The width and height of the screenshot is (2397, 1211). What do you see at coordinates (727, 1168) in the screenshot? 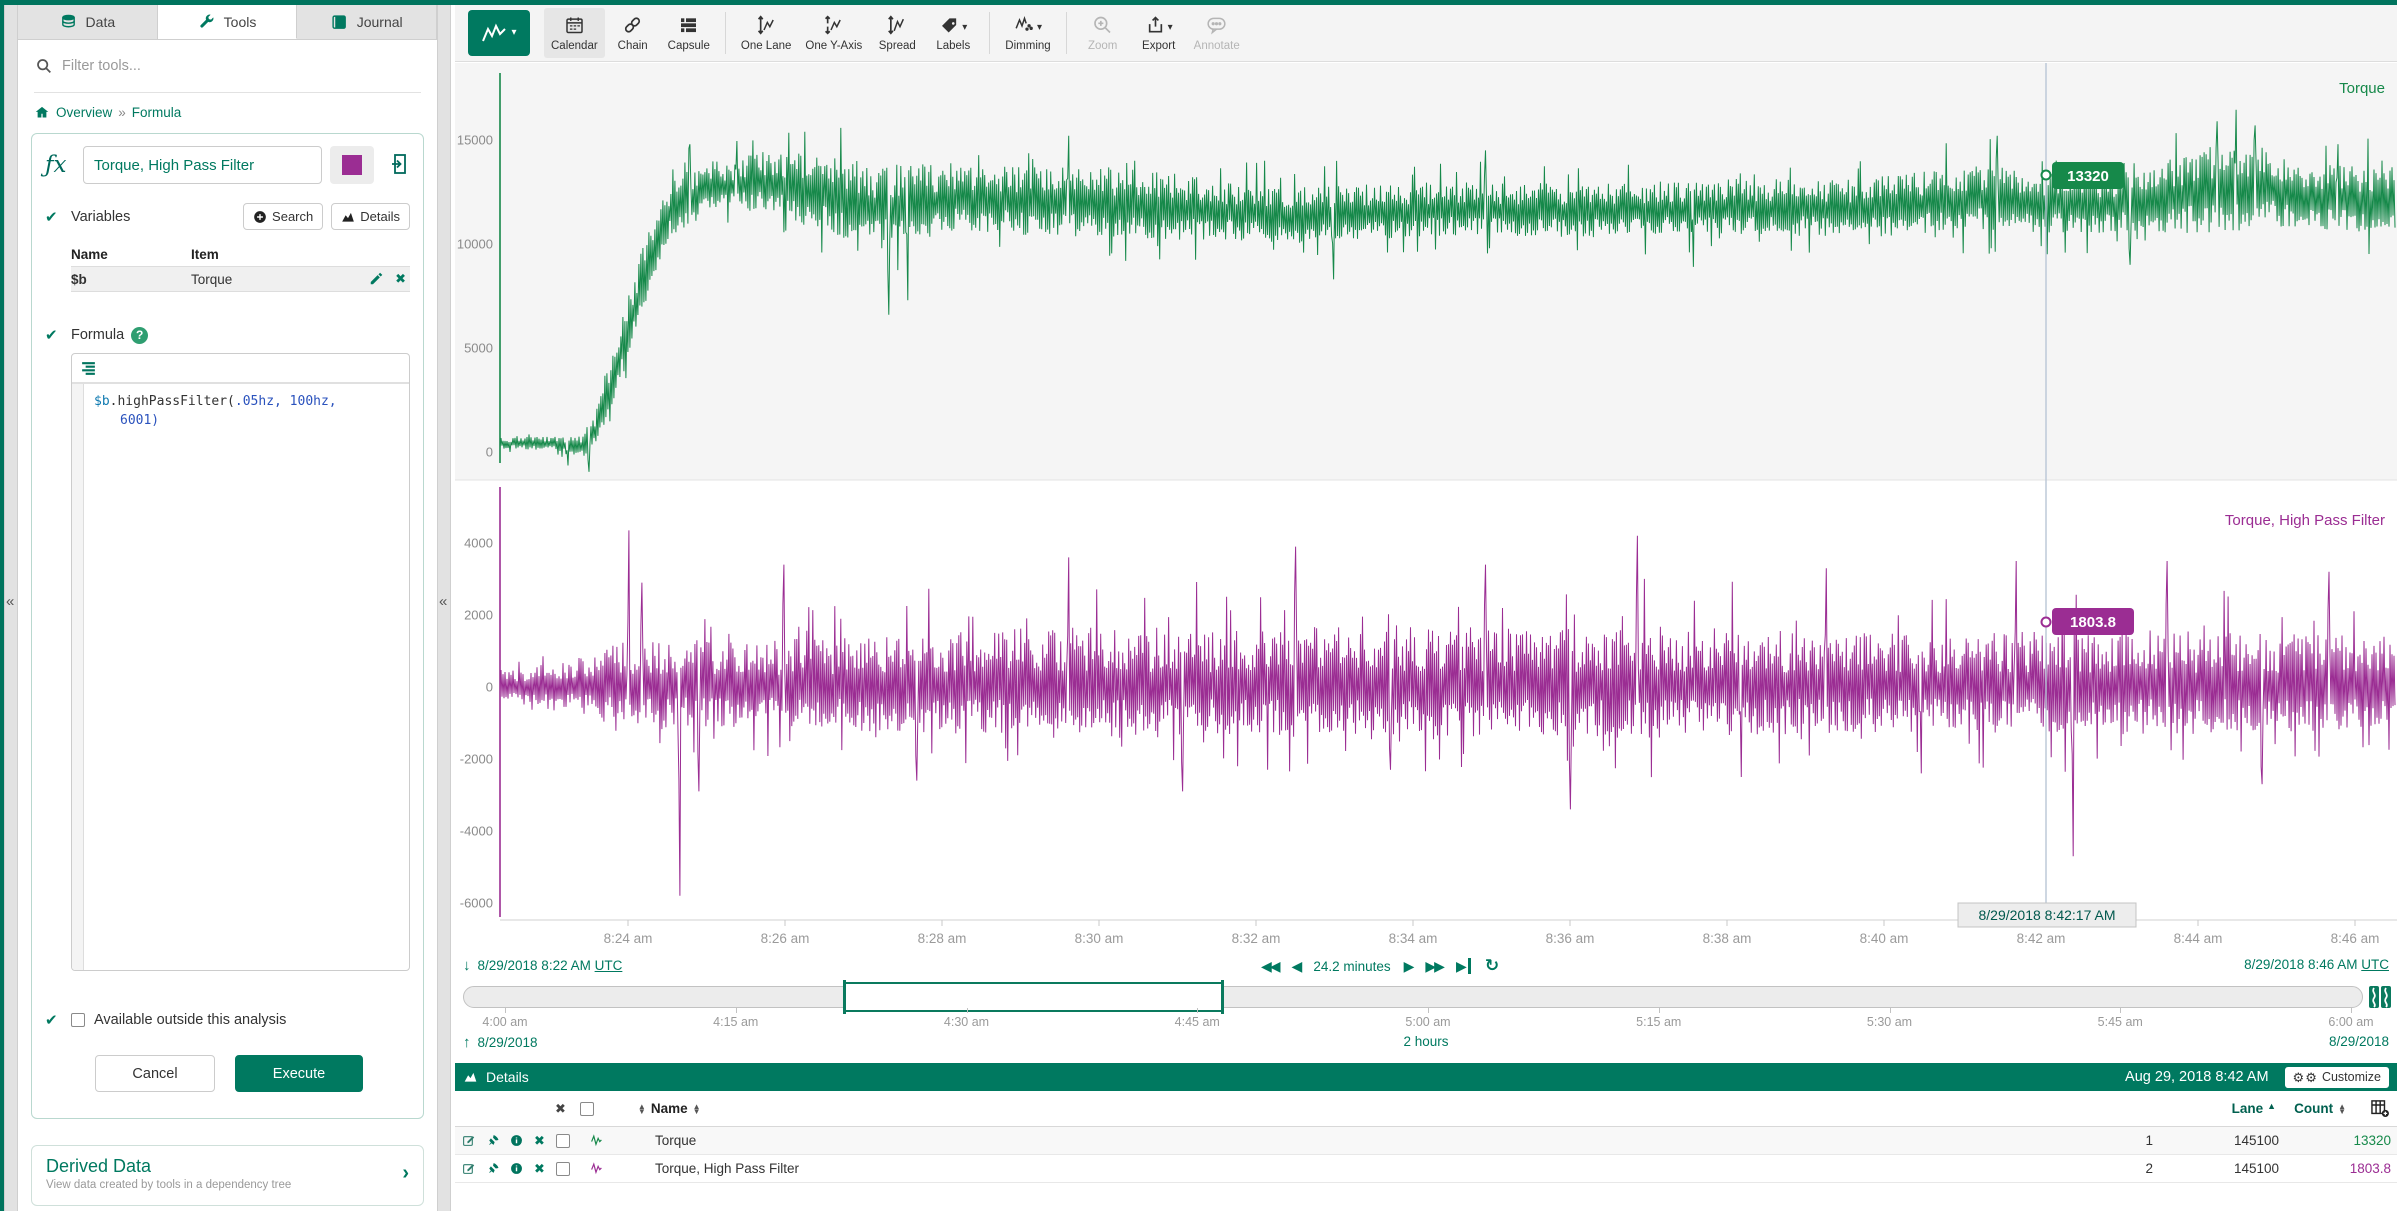
I see `row-name: Torque, High Pass Filter` at bounding box center [727, 1168].